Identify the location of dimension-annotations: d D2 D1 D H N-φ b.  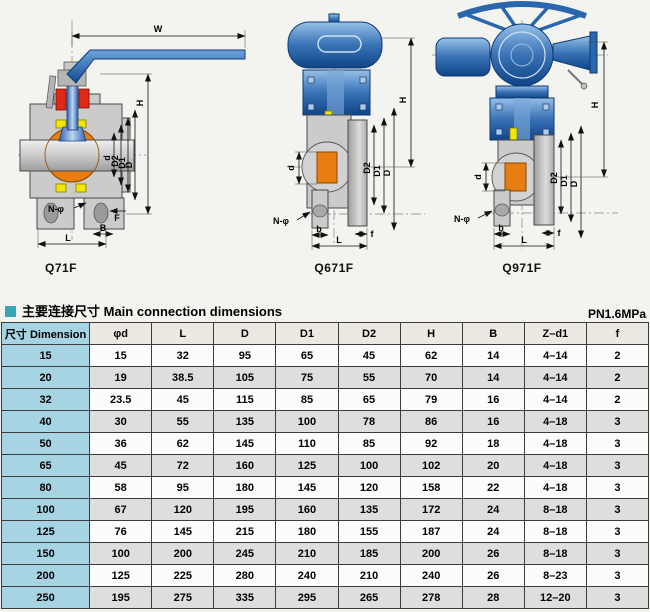
(344, 143).